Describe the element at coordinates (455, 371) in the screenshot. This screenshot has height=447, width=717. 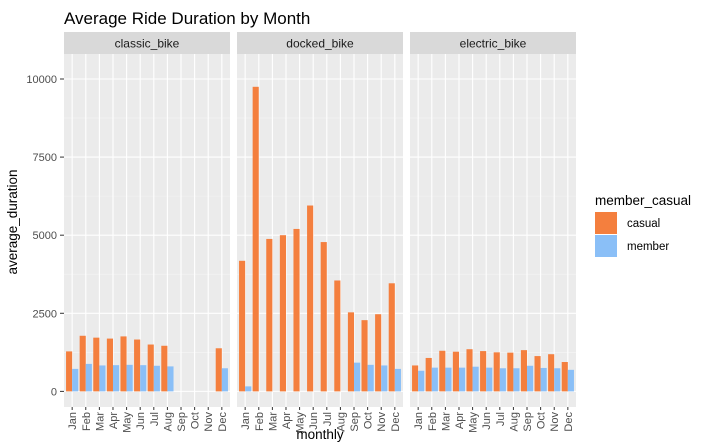
I see `bar-electric-bike-casual-apr` at that location.